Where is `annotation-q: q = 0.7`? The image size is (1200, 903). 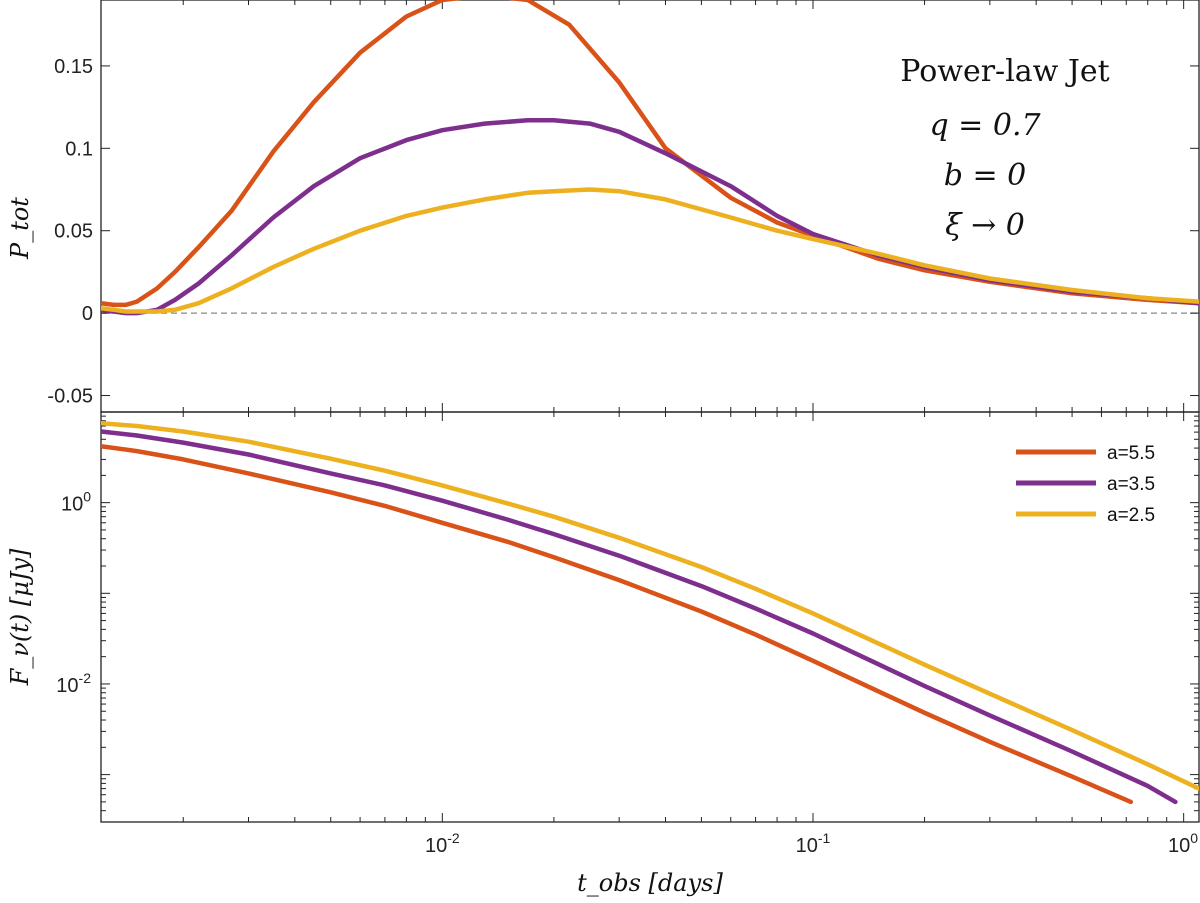 annotation-q: q = 0.7 is located at coordinates (985, 125).